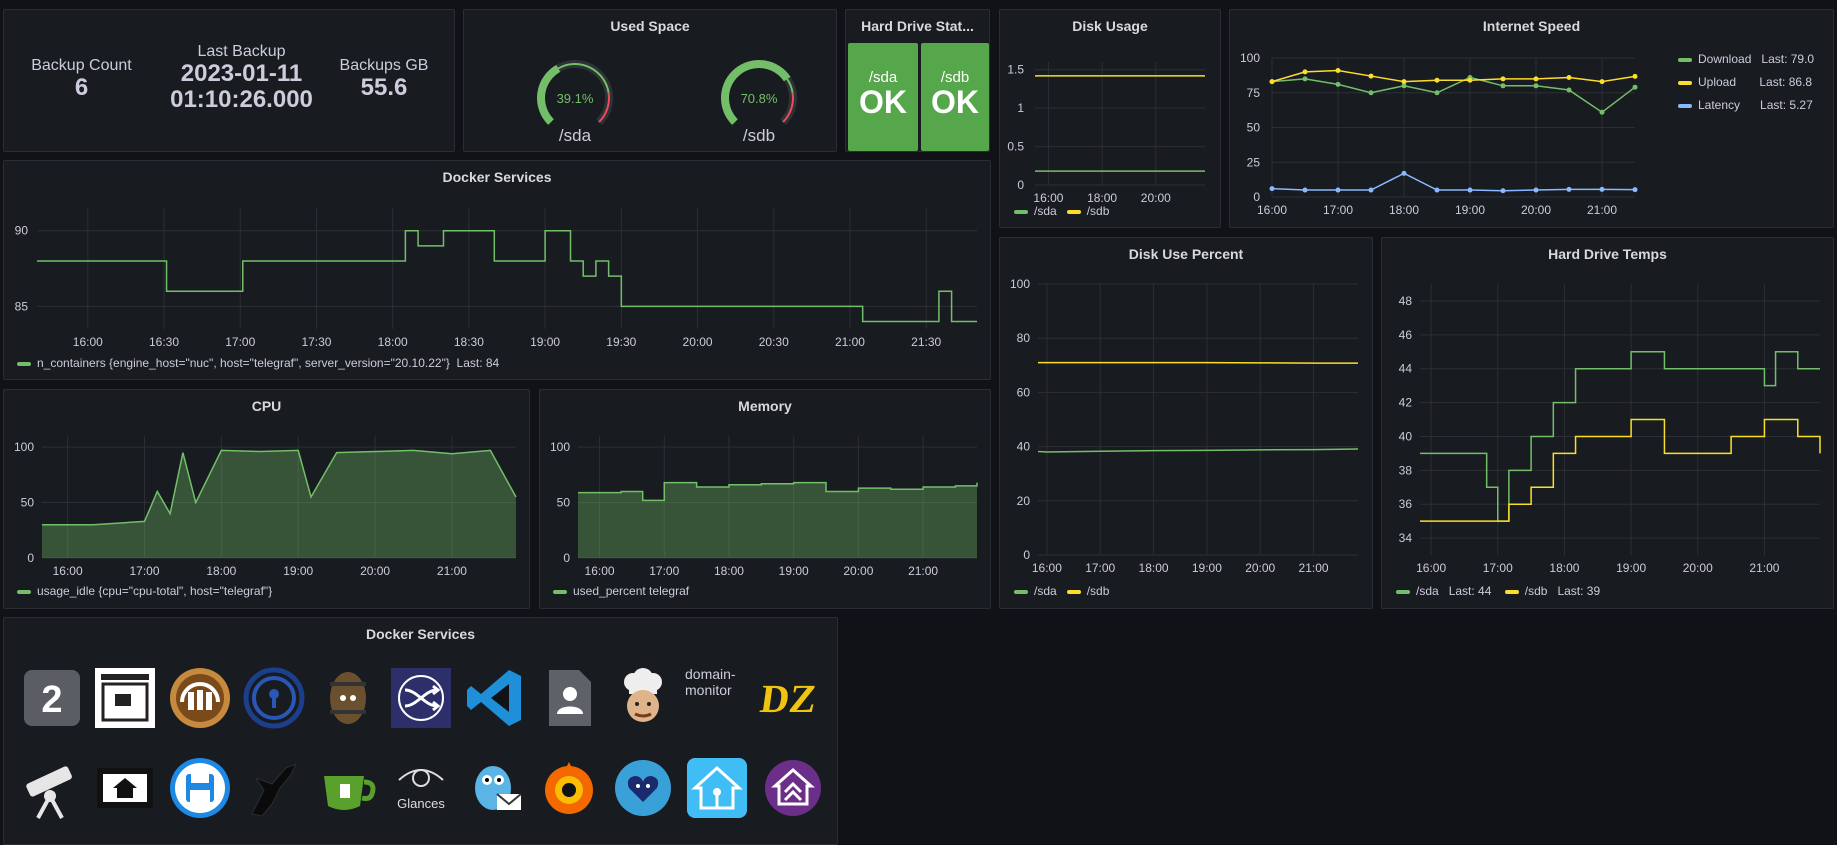 The image size is (1837, 845). Describe the element at coordinates (22, 306) in the screenshot. I see `y-tick-label: 85` at that location.